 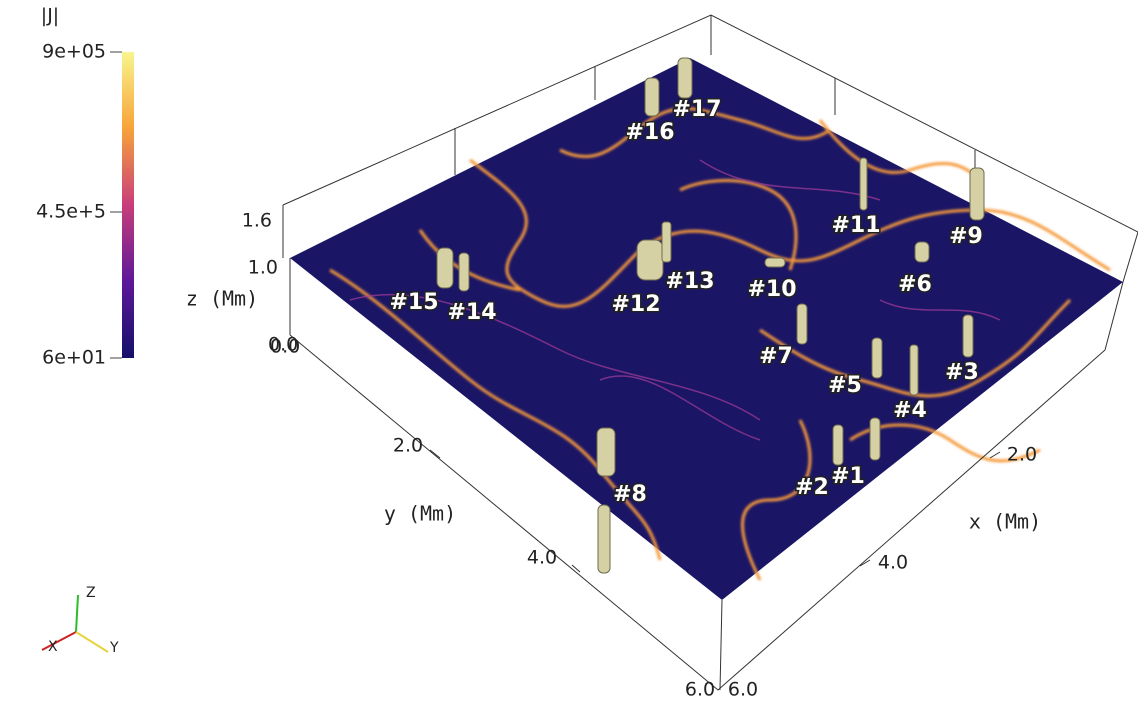 What do you see at coordinates (114, 648) in the screenshot?
I see `orientation-label: Y` at bounding box center [114, 648].